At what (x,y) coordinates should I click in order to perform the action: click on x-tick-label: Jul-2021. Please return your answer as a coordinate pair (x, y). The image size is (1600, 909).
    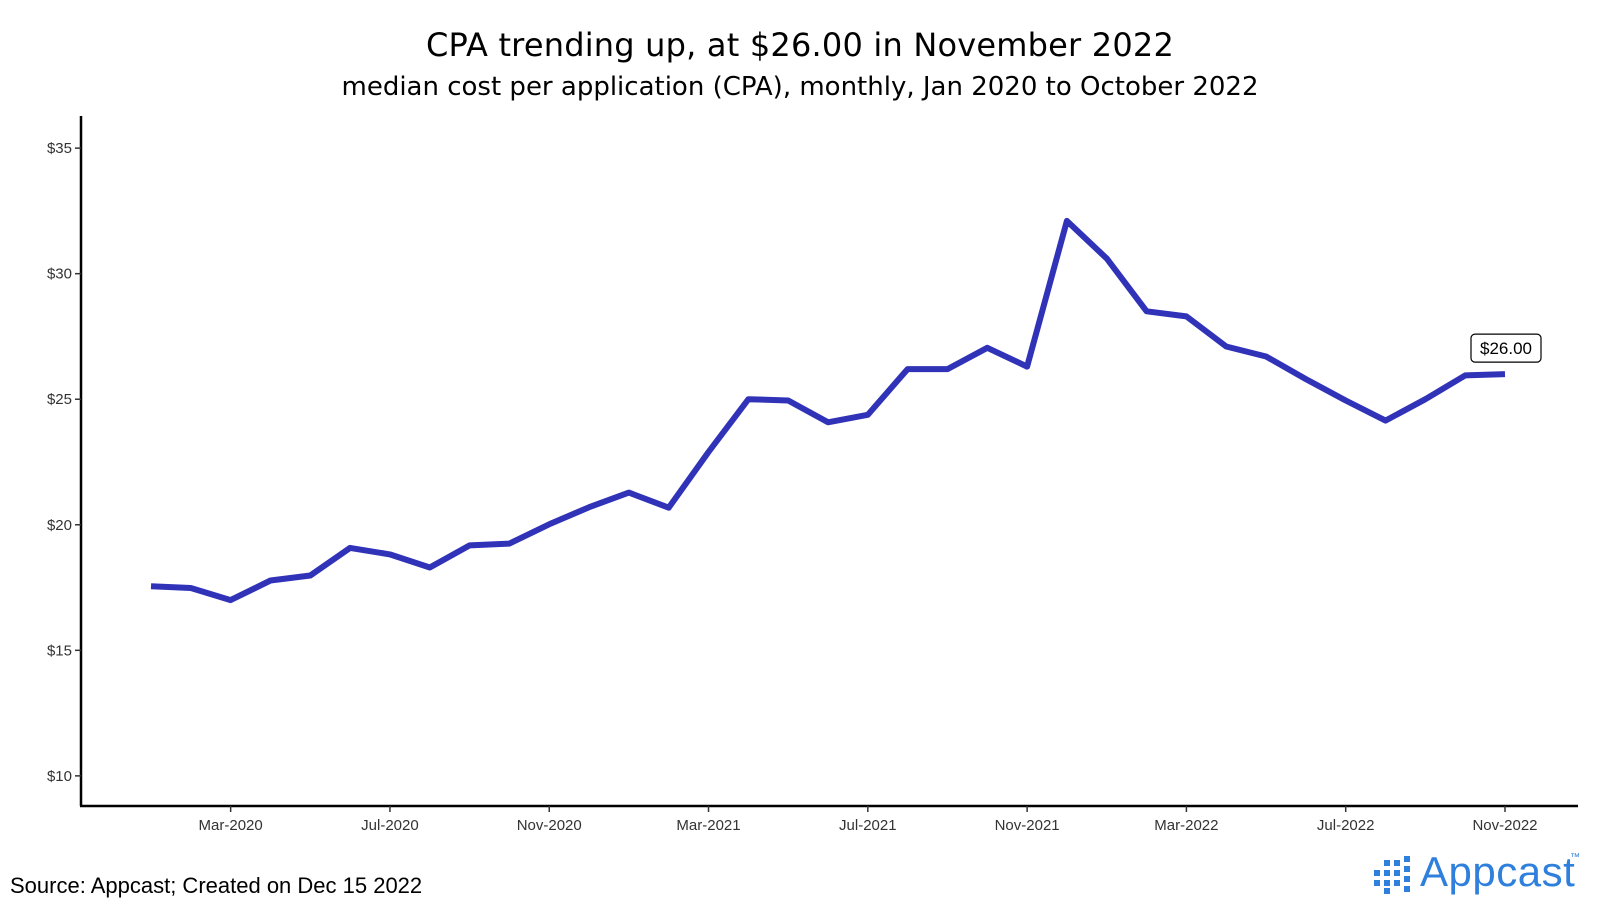
    Looking at the image, I should click on (868, 825).